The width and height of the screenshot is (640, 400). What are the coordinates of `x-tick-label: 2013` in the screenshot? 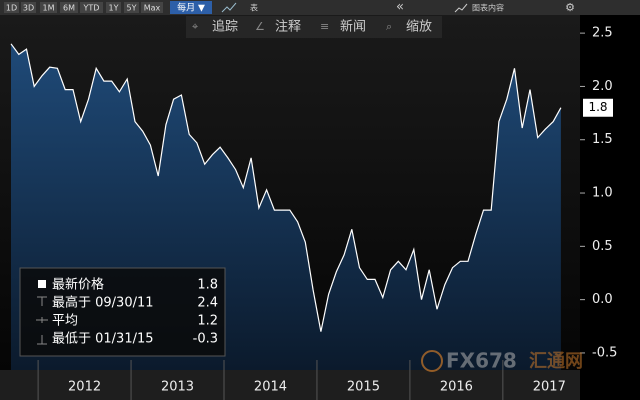 It's located at (177, 387).